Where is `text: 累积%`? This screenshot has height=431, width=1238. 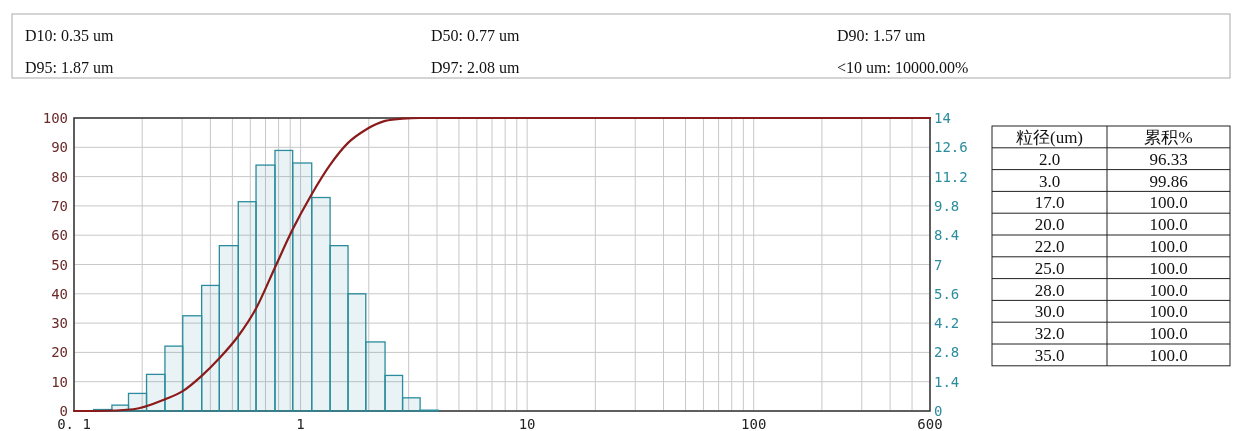 text: 累积% is located at coordinates (1168, 137).